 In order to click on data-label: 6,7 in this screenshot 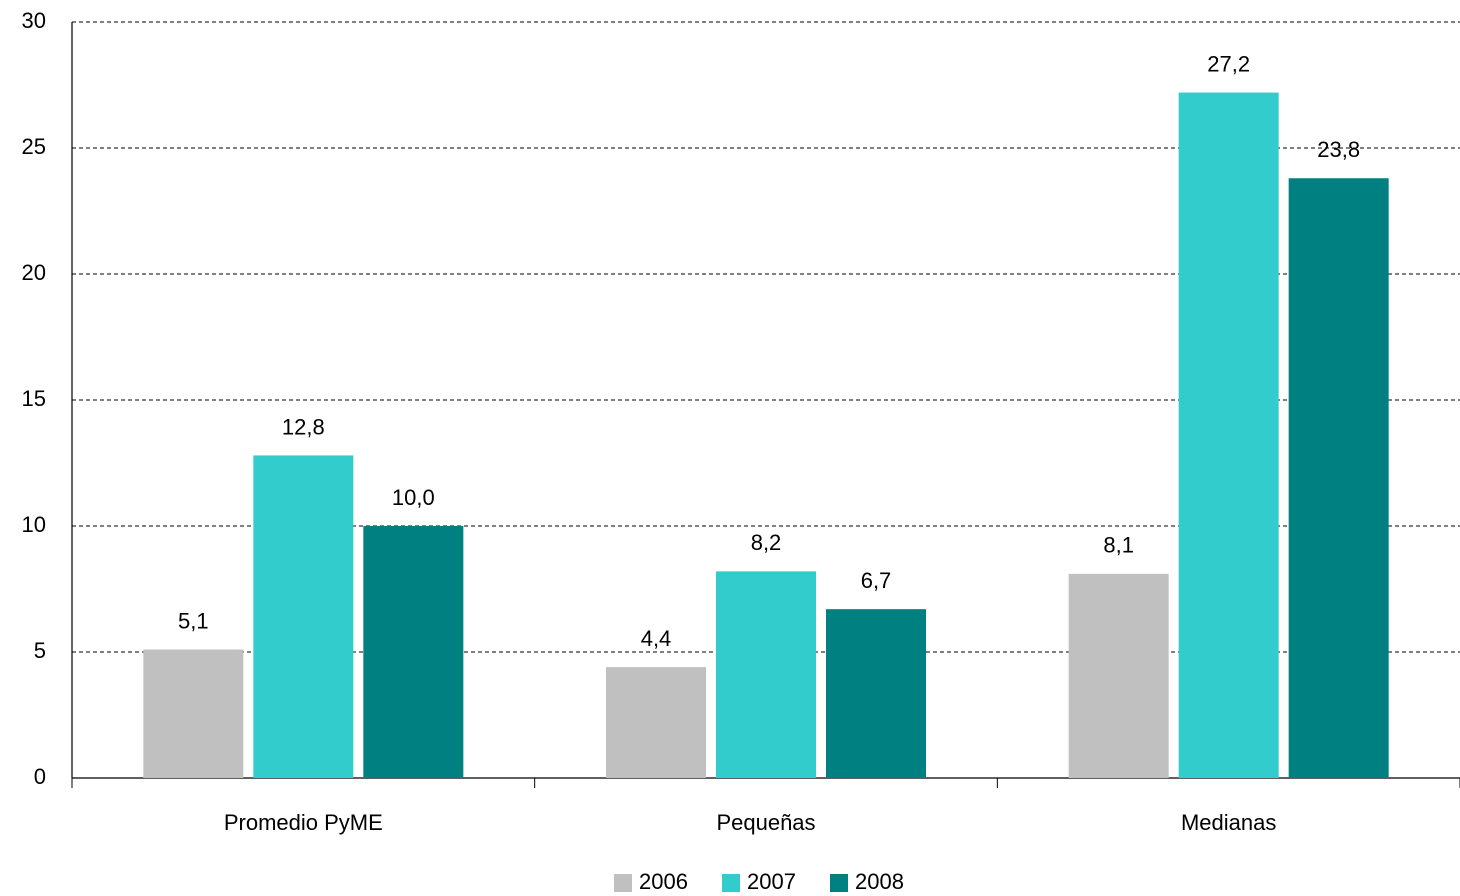, I will do `click(876, 580)`.